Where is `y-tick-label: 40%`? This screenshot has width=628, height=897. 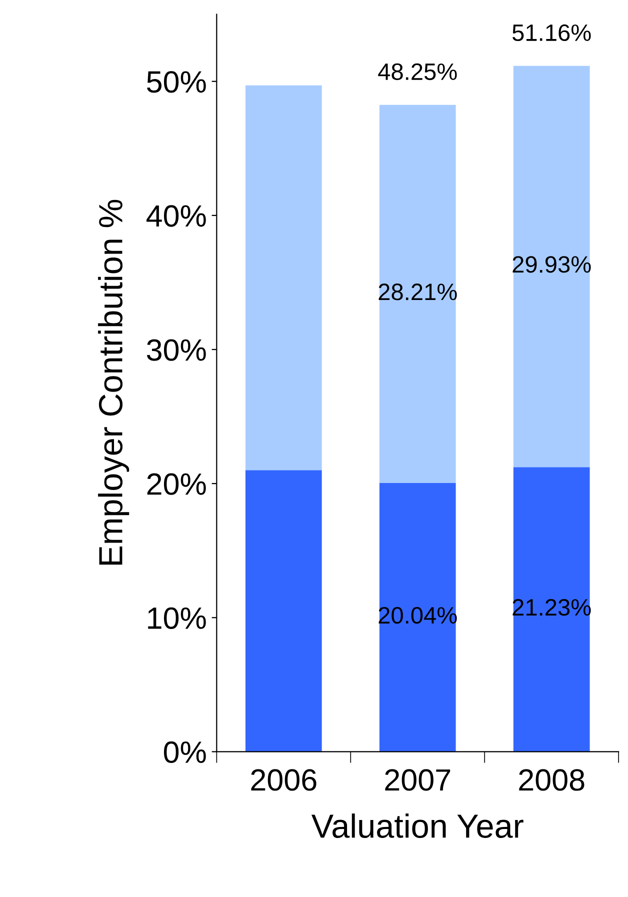 y-tick-label: 40% is located at coordinates (176, 216).